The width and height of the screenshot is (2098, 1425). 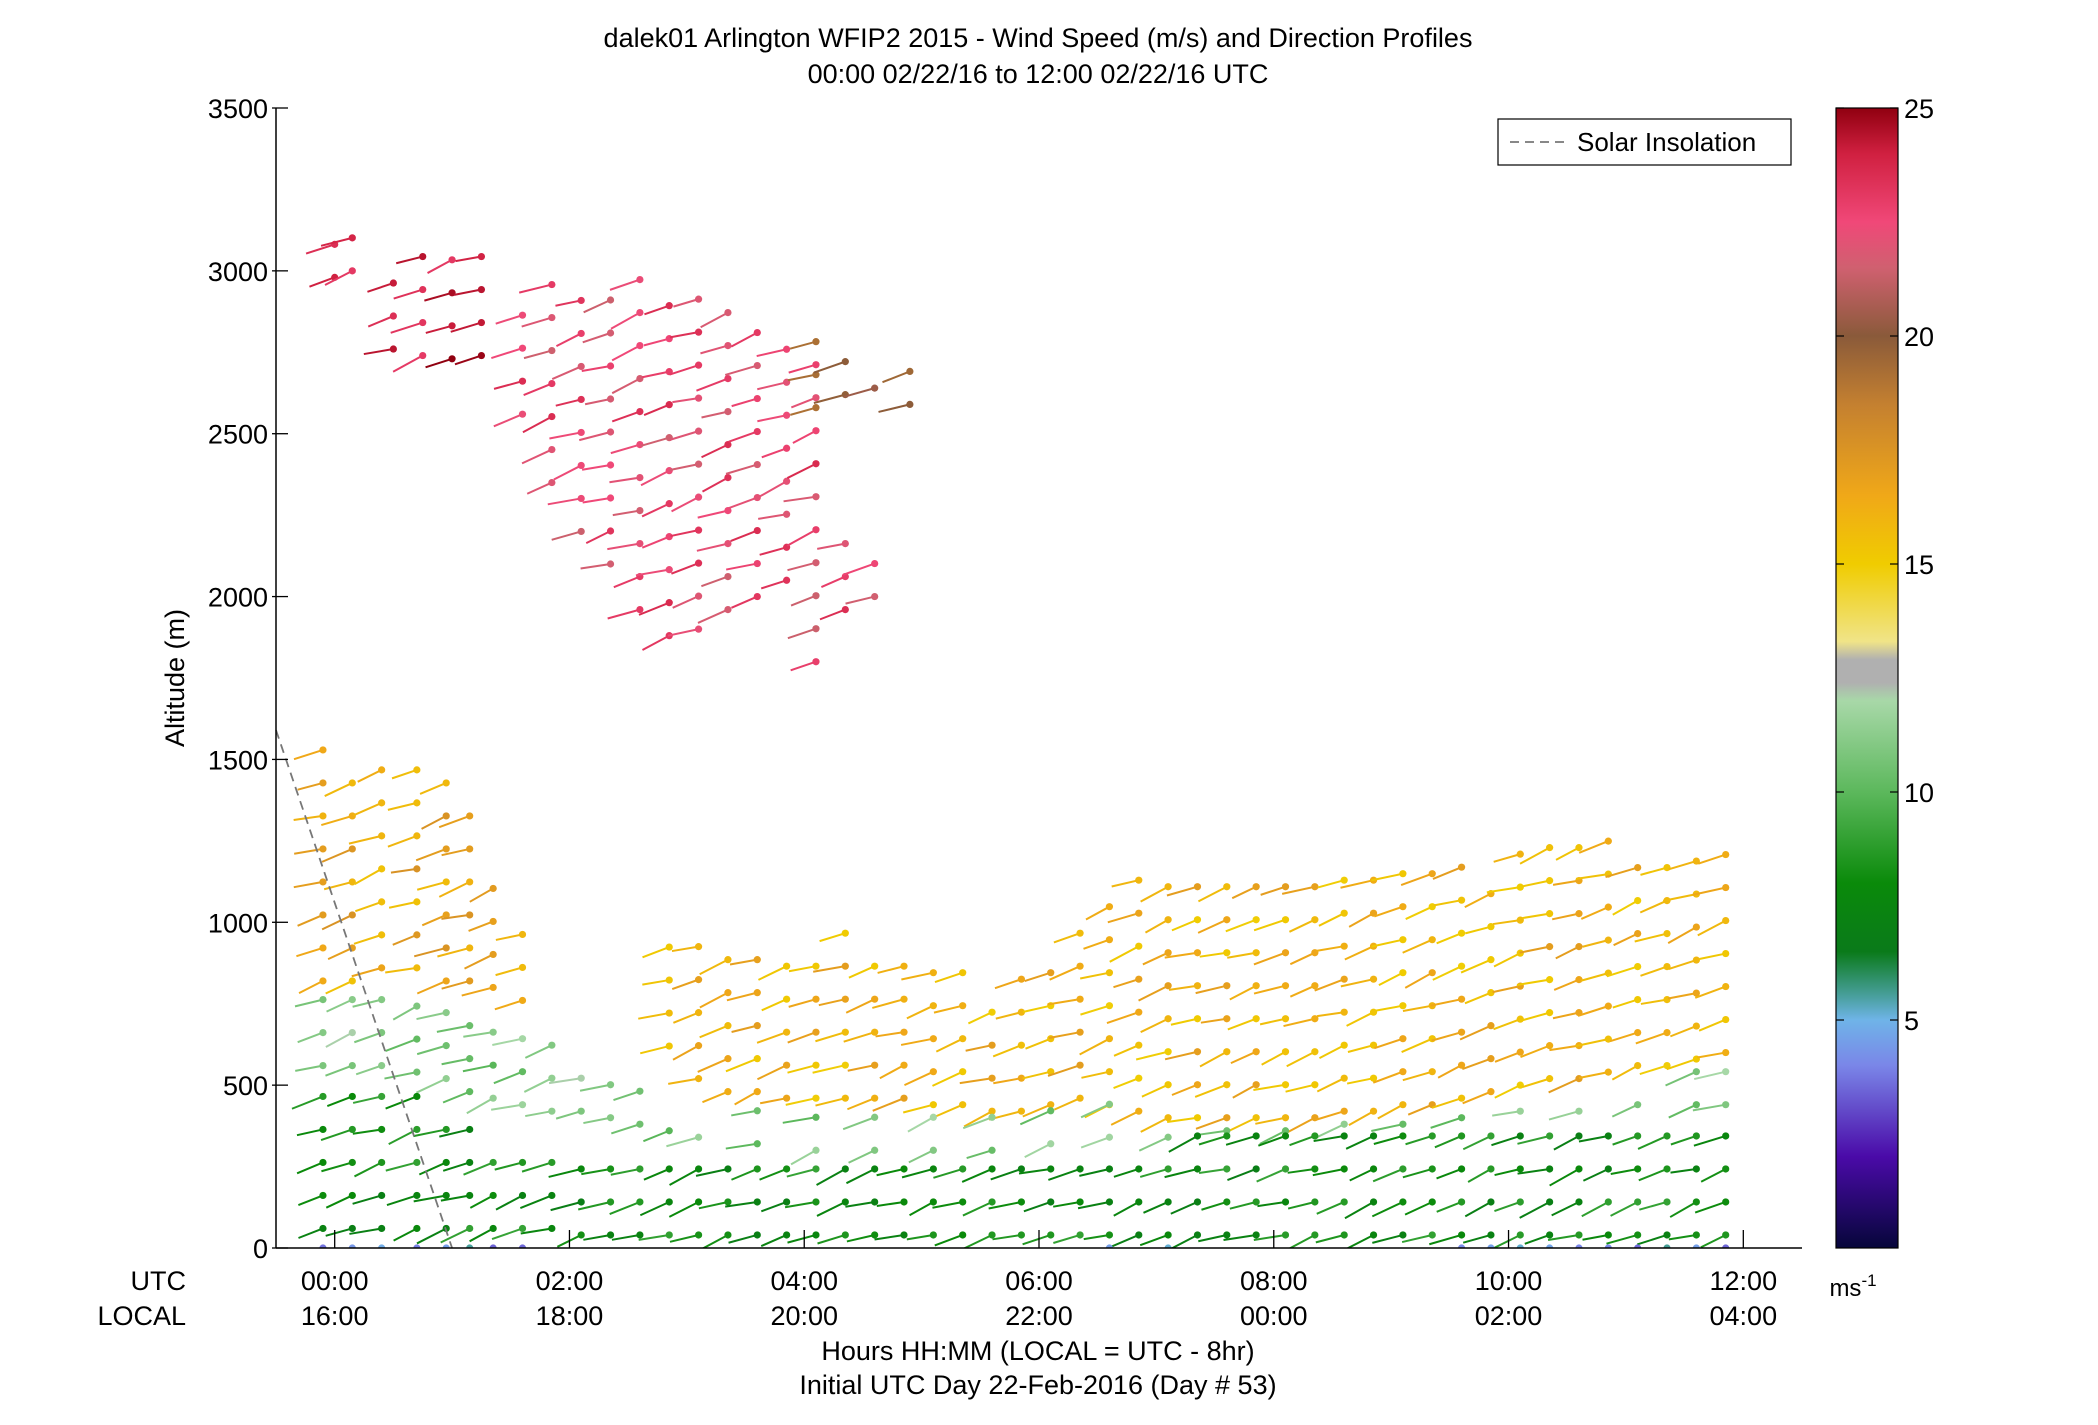 I want to click on x-tick-label-utc: 08:00, so click(x=1274, y=1281).